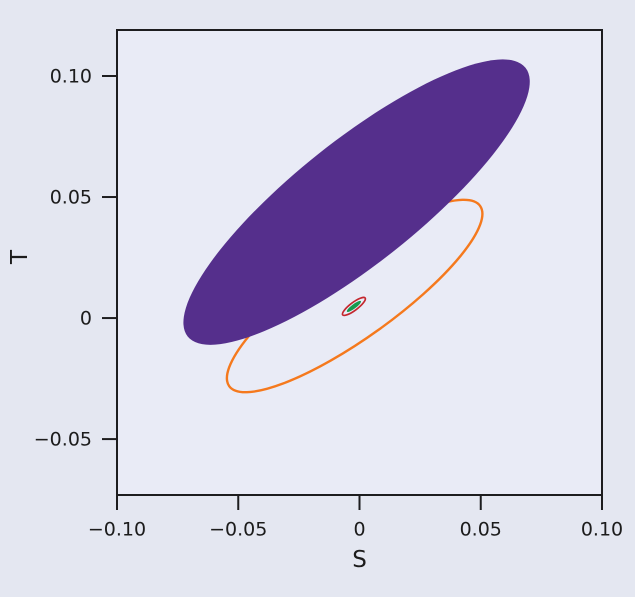 This screenshot has height=601, width=635. Describe the element at coordinates (481, 530) in the screenshot. I see `x-tick-label: 0.05` at that location.